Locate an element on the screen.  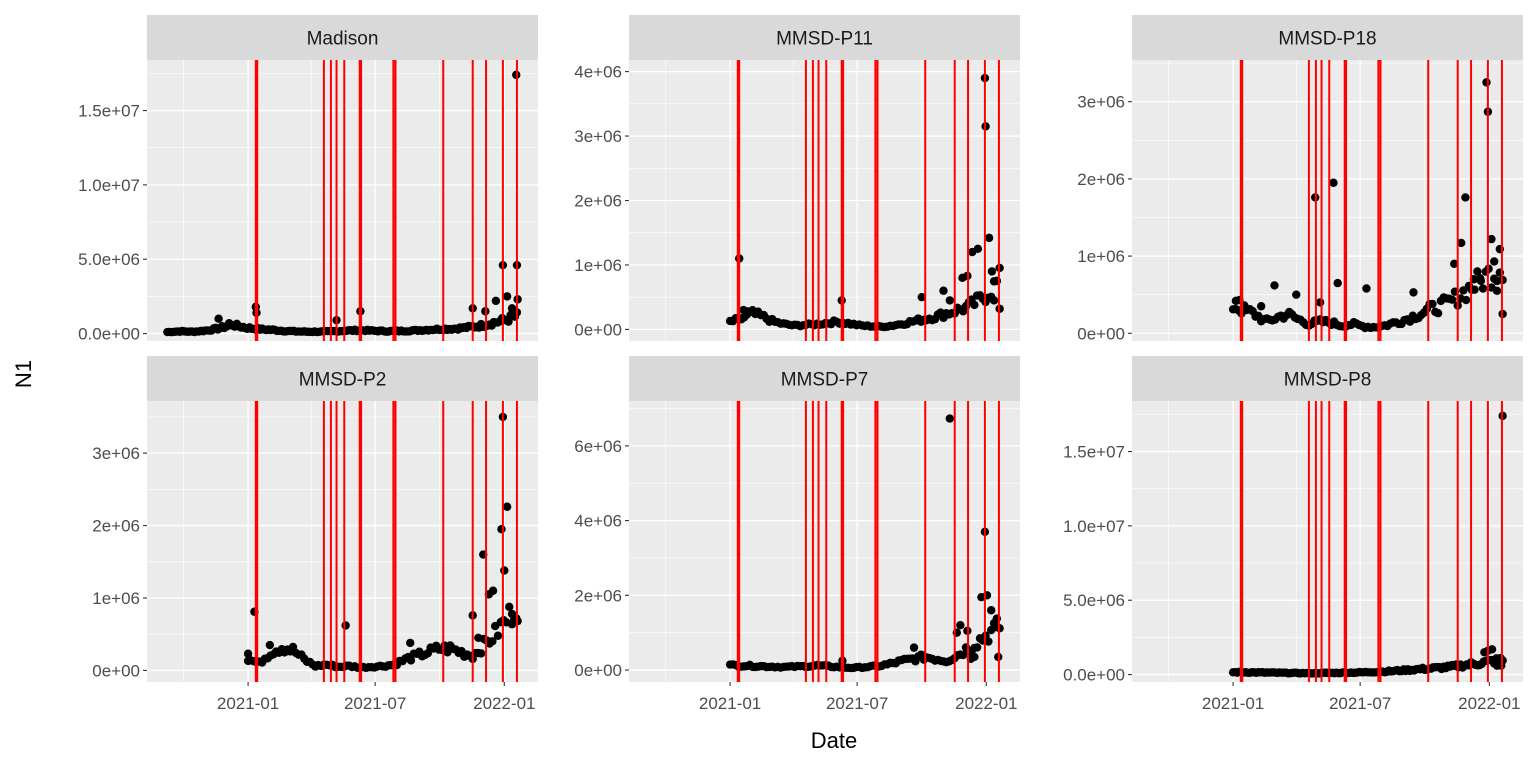
panel-mmsd-p18: MMSD-P18 0e+00 1e+06 2e+06 3e+06 is located at coordinates (1300, 179).